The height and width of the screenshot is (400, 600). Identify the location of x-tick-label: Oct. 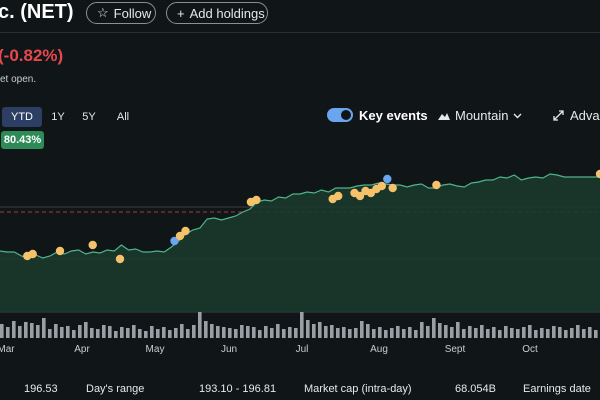
(530, 349).